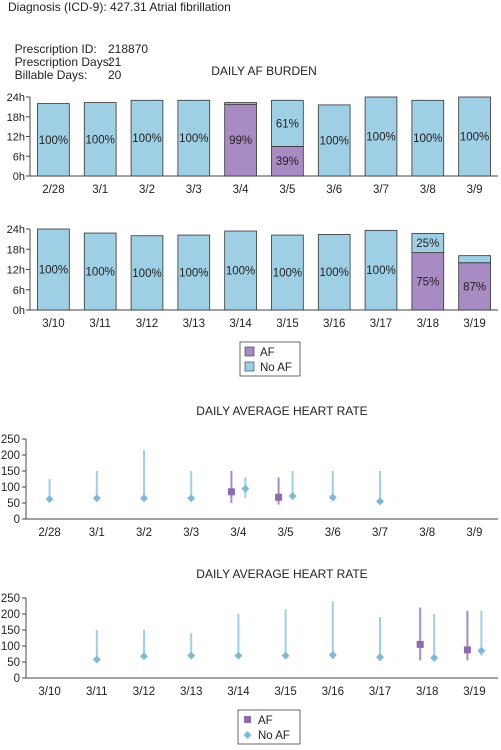 This screenshot has width=501, height=750. Describe the element at coordinates (281, 411) in the screenshot. I see `chart-title: DAILY AVERAGE HEART RATE` at that location.